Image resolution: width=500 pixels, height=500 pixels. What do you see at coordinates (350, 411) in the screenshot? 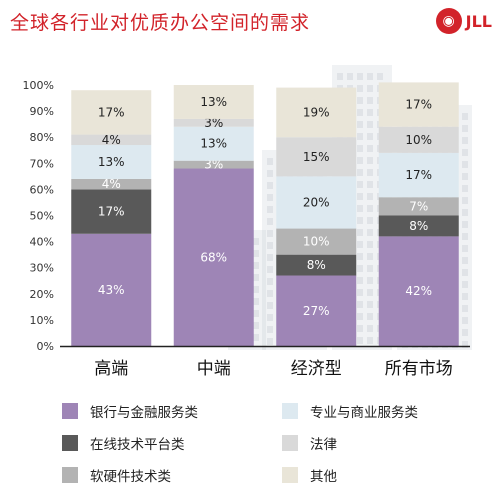
I see `legend-item: 专业与商业服务类` at bounding box center [350, 411].